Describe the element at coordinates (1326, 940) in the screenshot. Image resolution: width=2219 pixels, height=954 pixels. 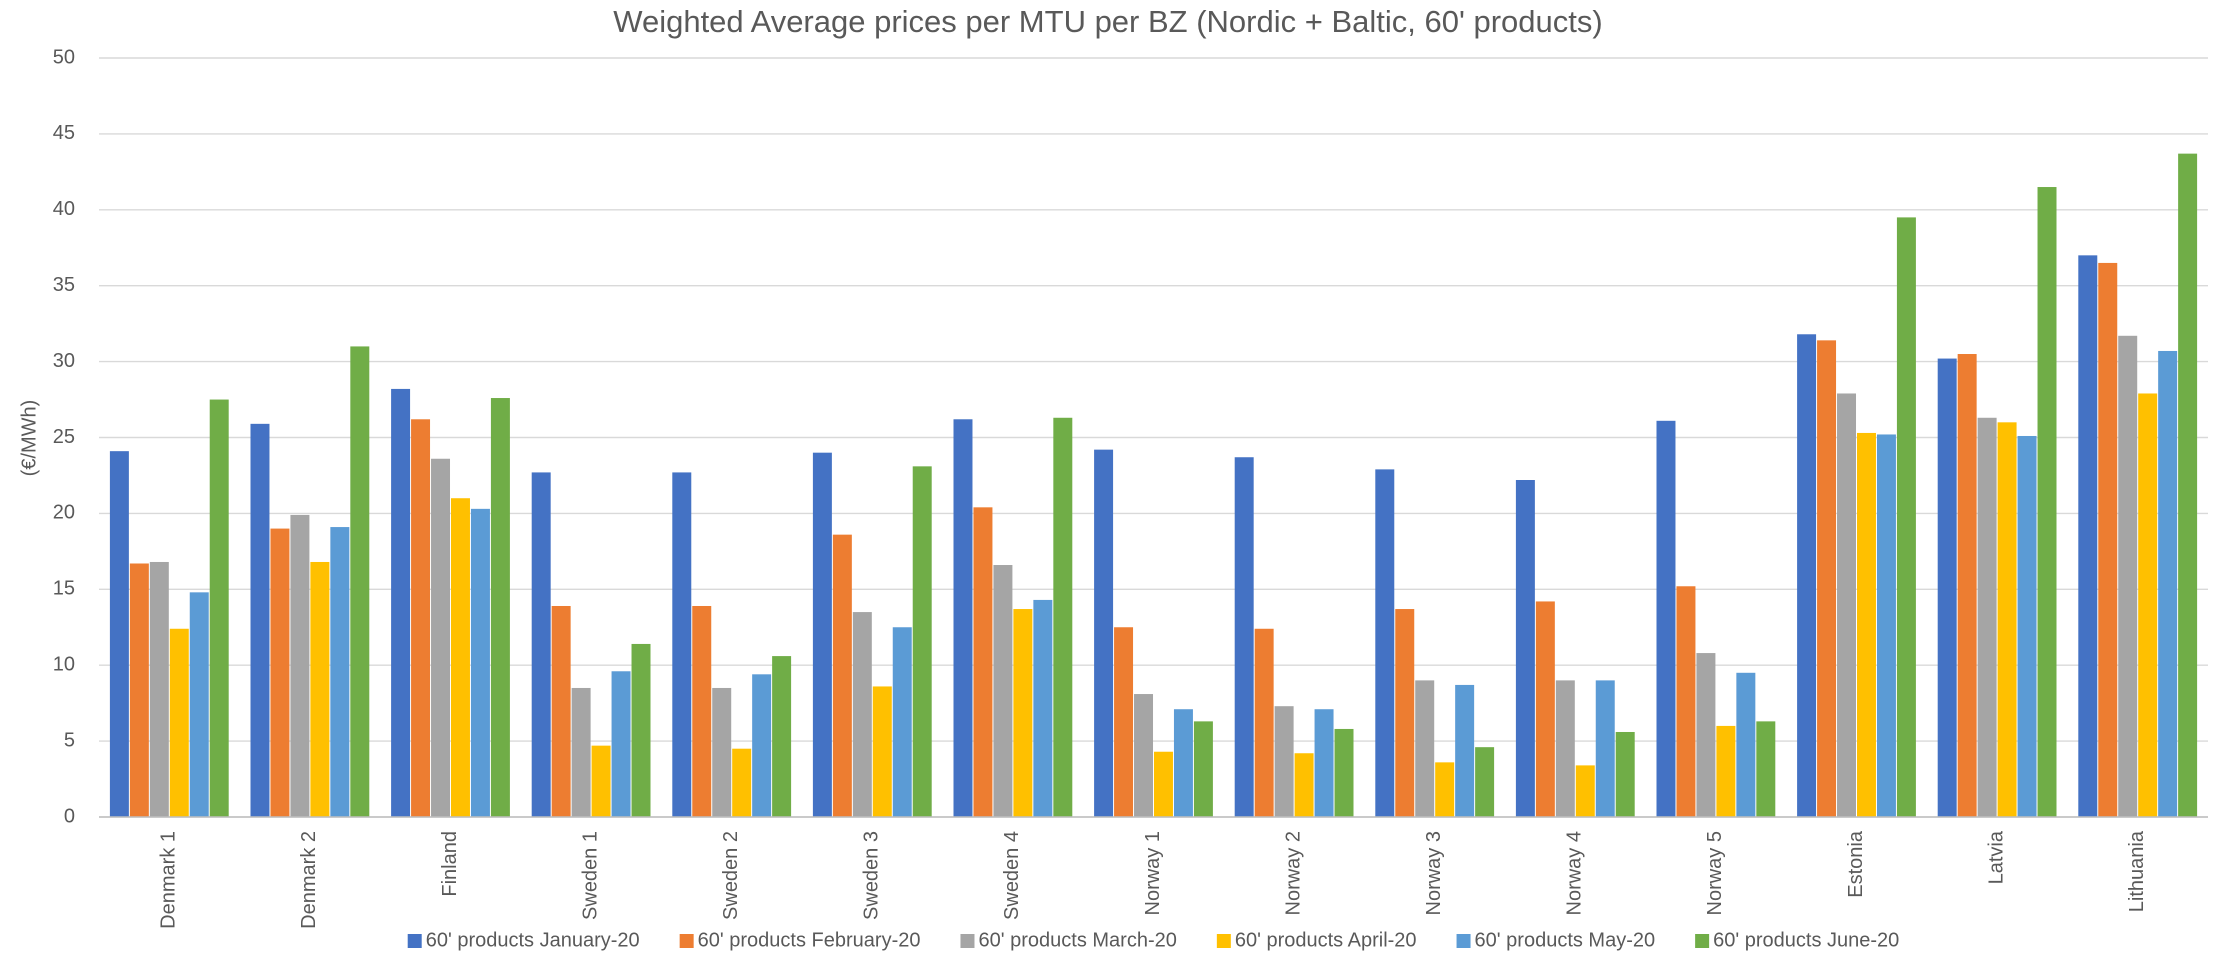
I see `legend-label: 60' products April-20` at that location.